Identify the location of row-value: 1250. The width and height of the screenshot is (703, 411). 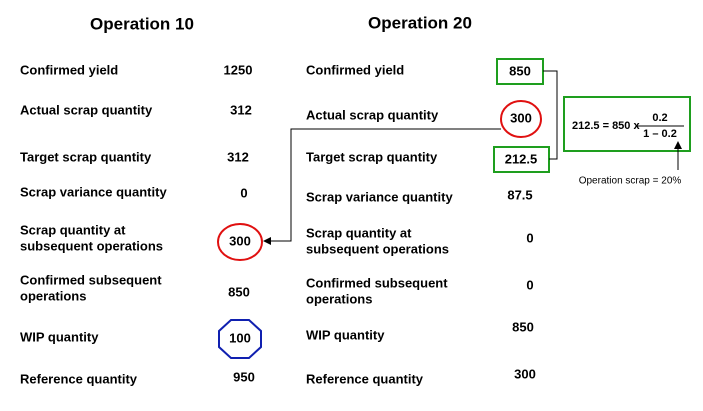
(238, 69).